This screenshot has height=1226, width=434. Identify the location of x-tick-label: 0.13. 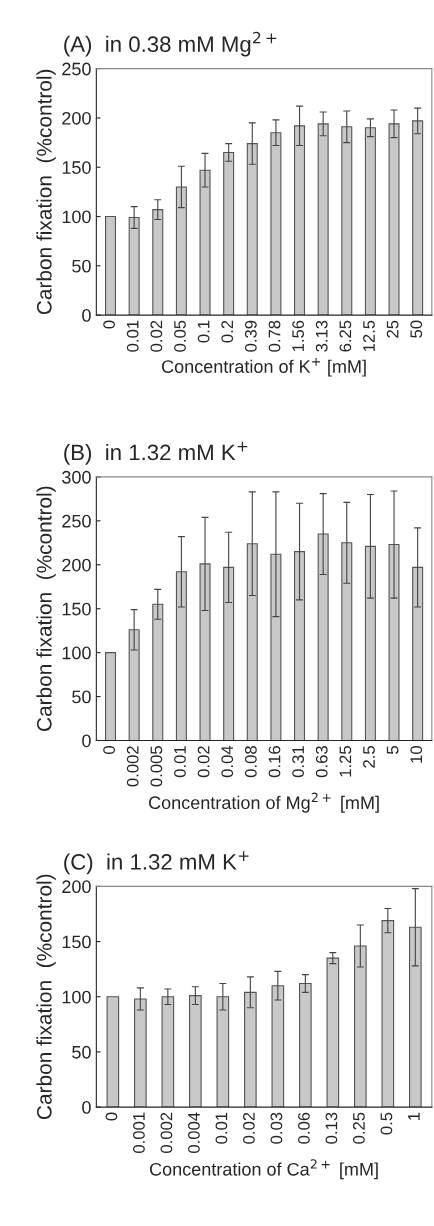
(331, 1128).